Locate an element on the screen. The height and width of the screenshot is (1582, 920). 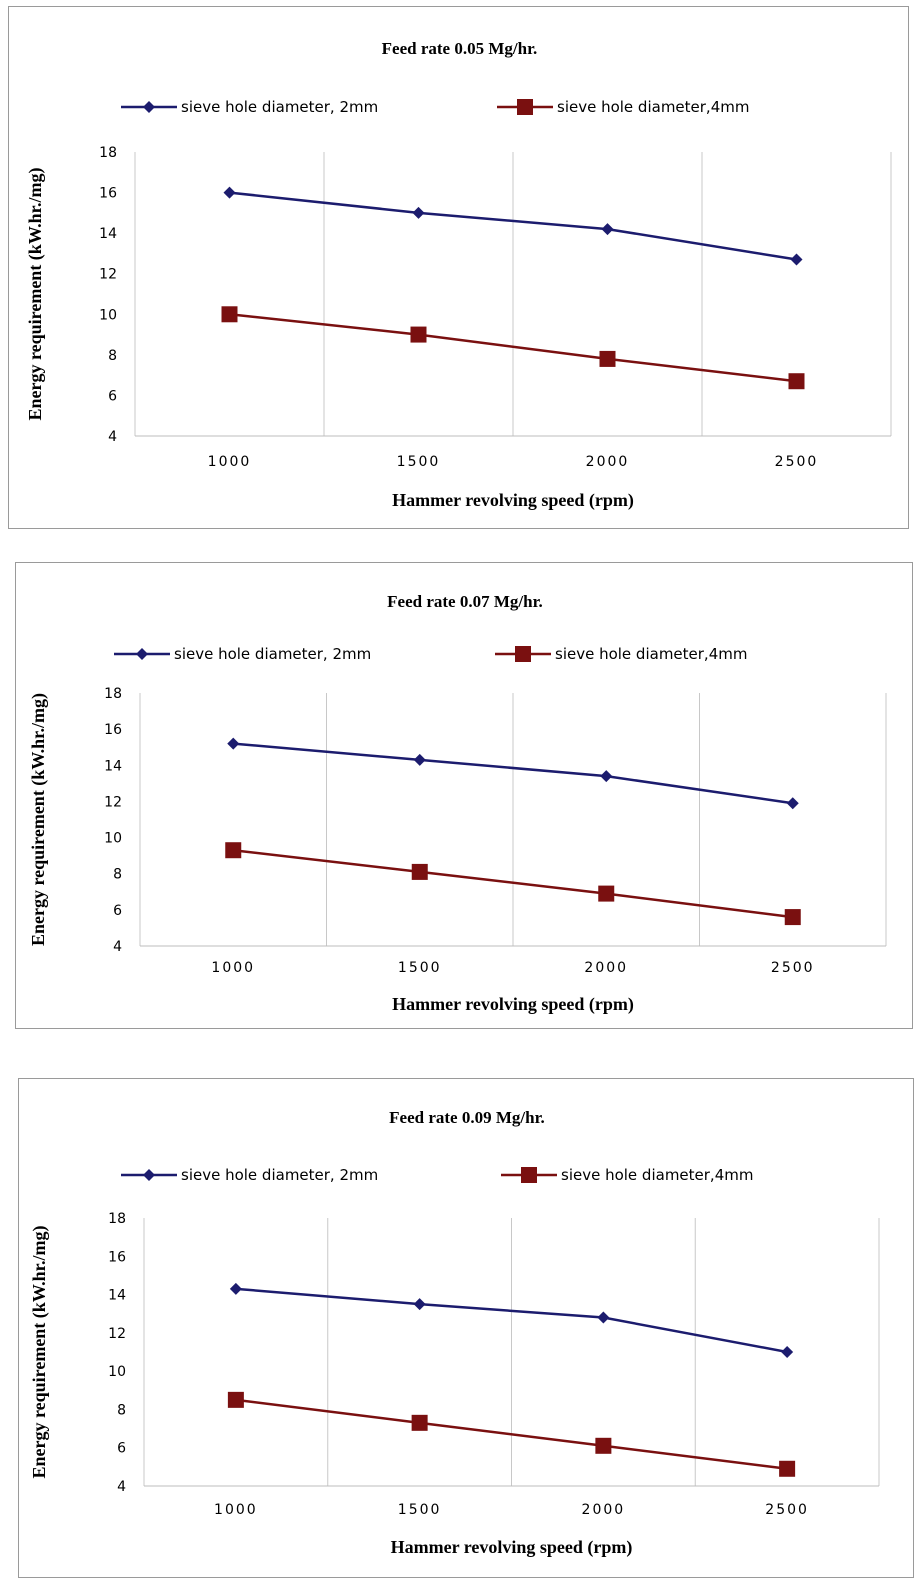
chart-title: Feed rate 0.07 Mg/hr. is located at coordinates (465, 601).